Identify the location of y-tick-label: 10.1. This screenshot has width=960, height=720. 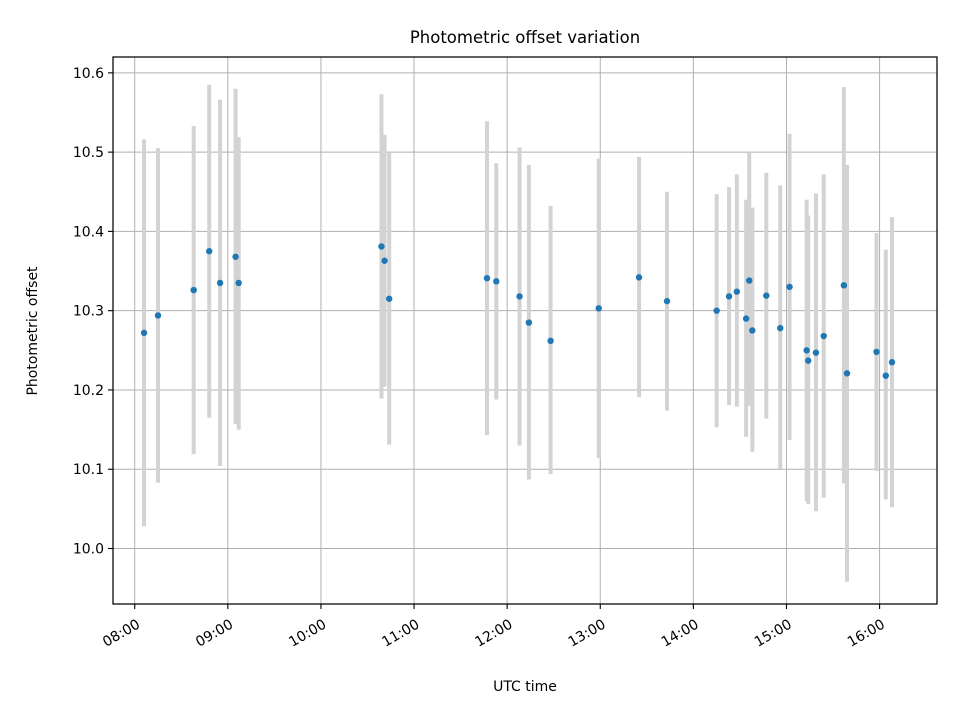
(88, 470).